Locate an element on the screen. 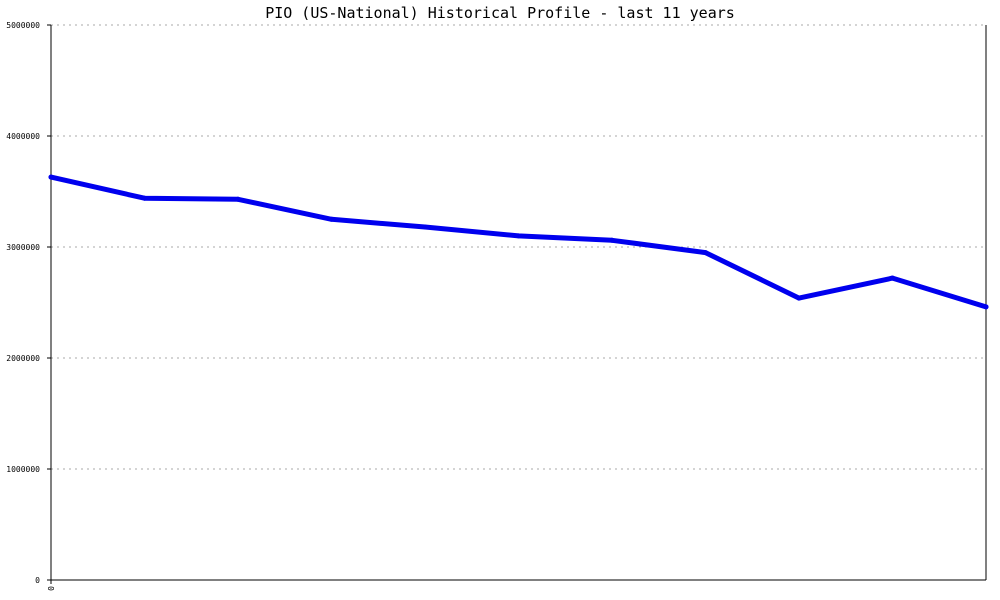 The image size is (1000, 600). y-tick-label: 2000000 is located at coordinates (23, 358).